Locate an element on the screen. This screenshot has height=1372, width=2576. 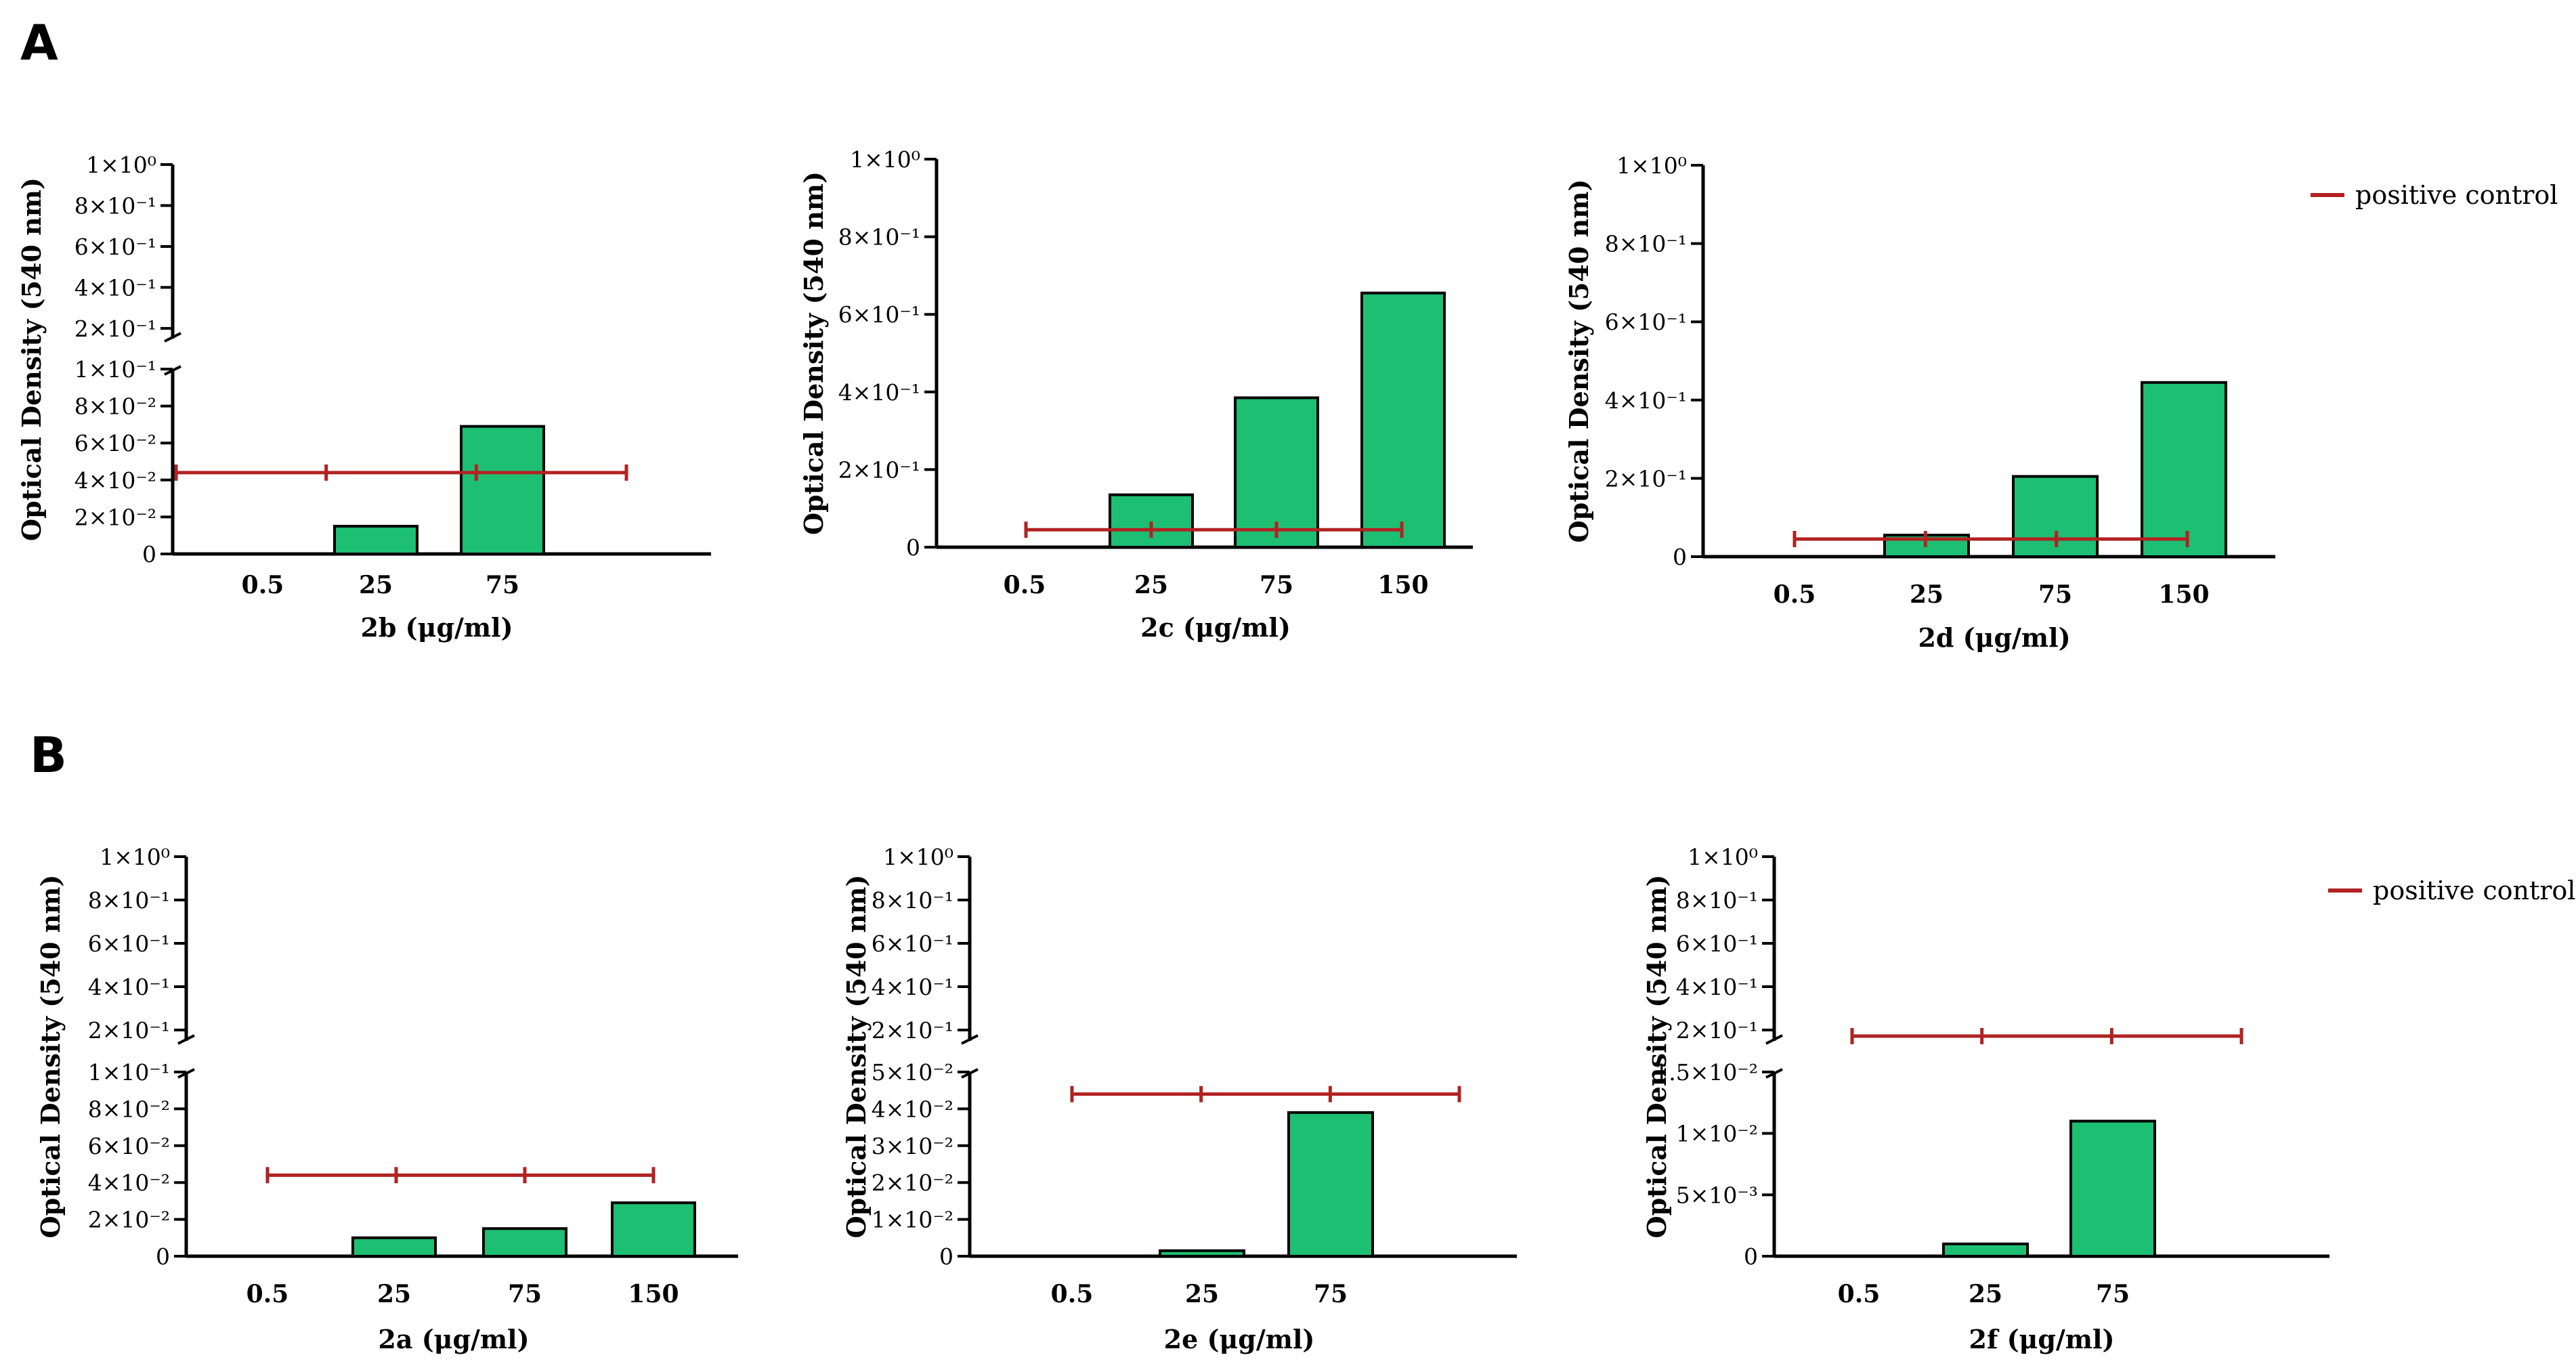
panel-label-b: B is located at coordinates (48, 755).